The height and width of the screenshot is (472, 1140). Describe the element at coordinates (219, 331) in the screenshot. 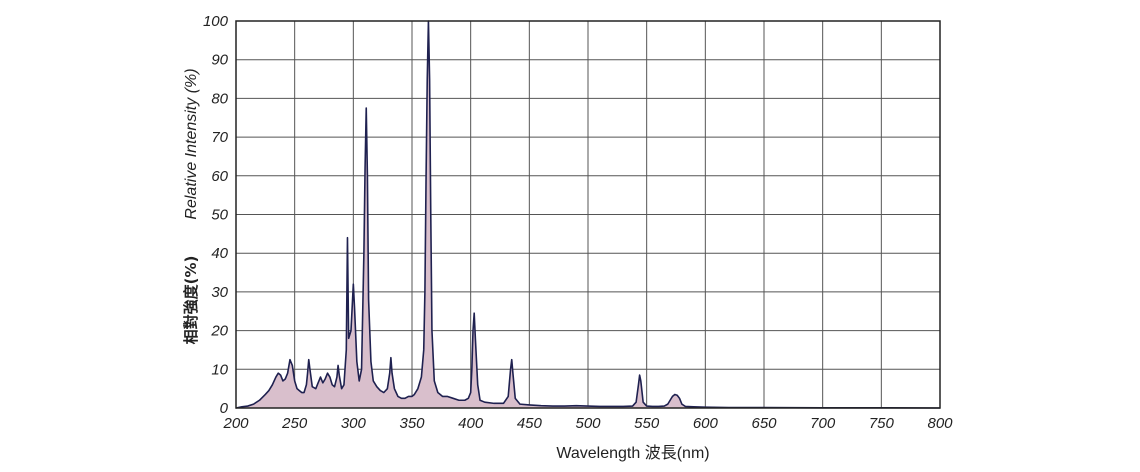

I see `y-tick-label: 20` at that location.